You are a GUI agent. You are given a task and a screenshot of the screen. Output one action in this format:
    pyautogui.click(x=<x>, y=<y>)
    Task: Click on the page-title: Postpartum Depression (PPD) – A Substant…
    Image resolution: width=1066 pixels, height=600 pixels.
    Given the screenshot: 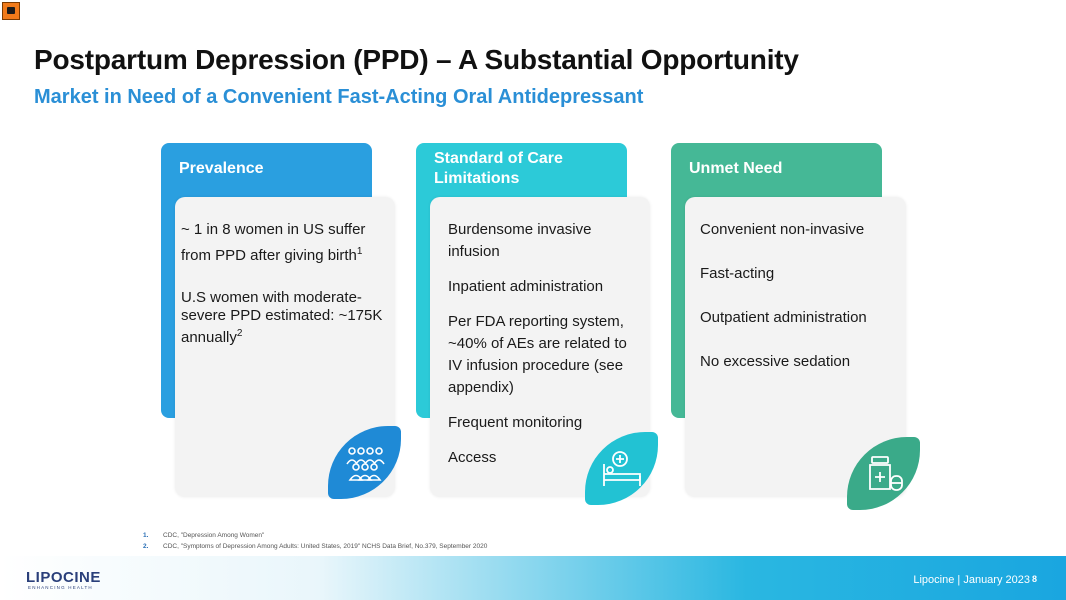 What is the action you would take?
    pyautogui.click(x=416, y=59)
    